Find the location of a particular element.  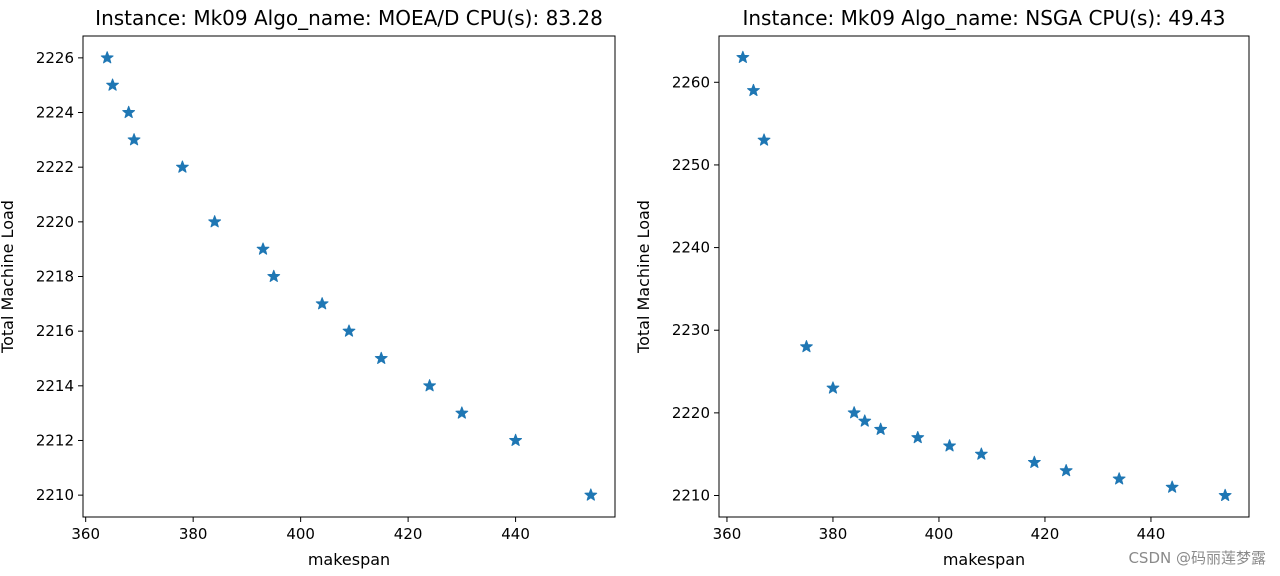

y-tick-label: 2214 is located at coordinates (55, 386).